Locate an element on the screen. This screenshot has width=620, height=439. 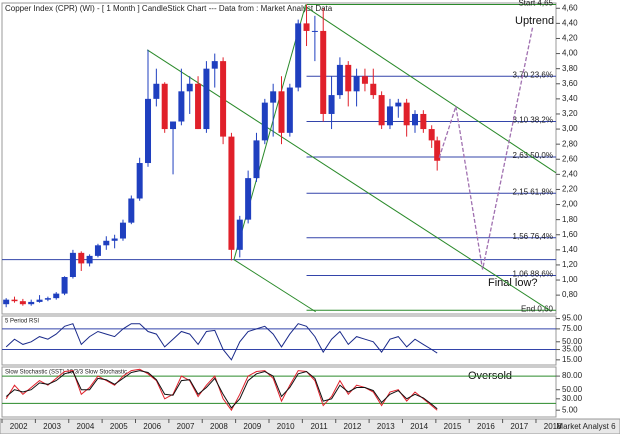
x-tick-label: 2015 is located at coordinates (453, 426).